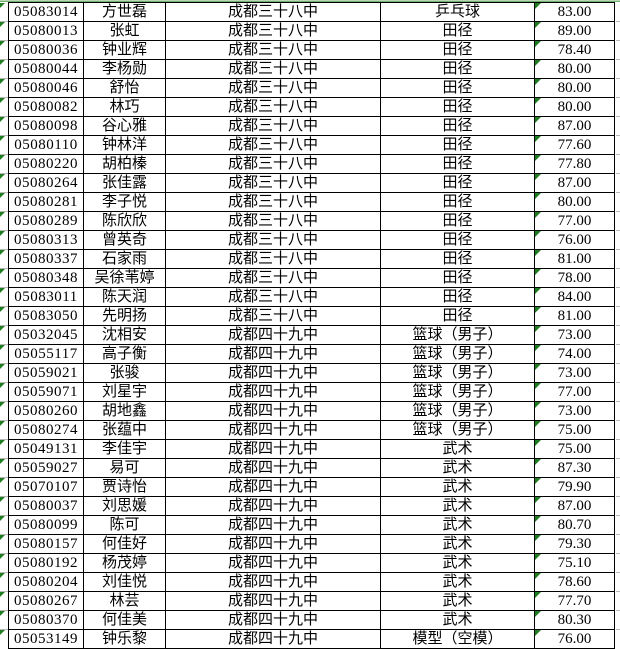 Image resolution: width=620 pixels, height=649 pixels. What do you see at coordinates (46, 354) in the screenshot?
I see `cell-exam-number: 05055117` at bounding box center [46, 354].